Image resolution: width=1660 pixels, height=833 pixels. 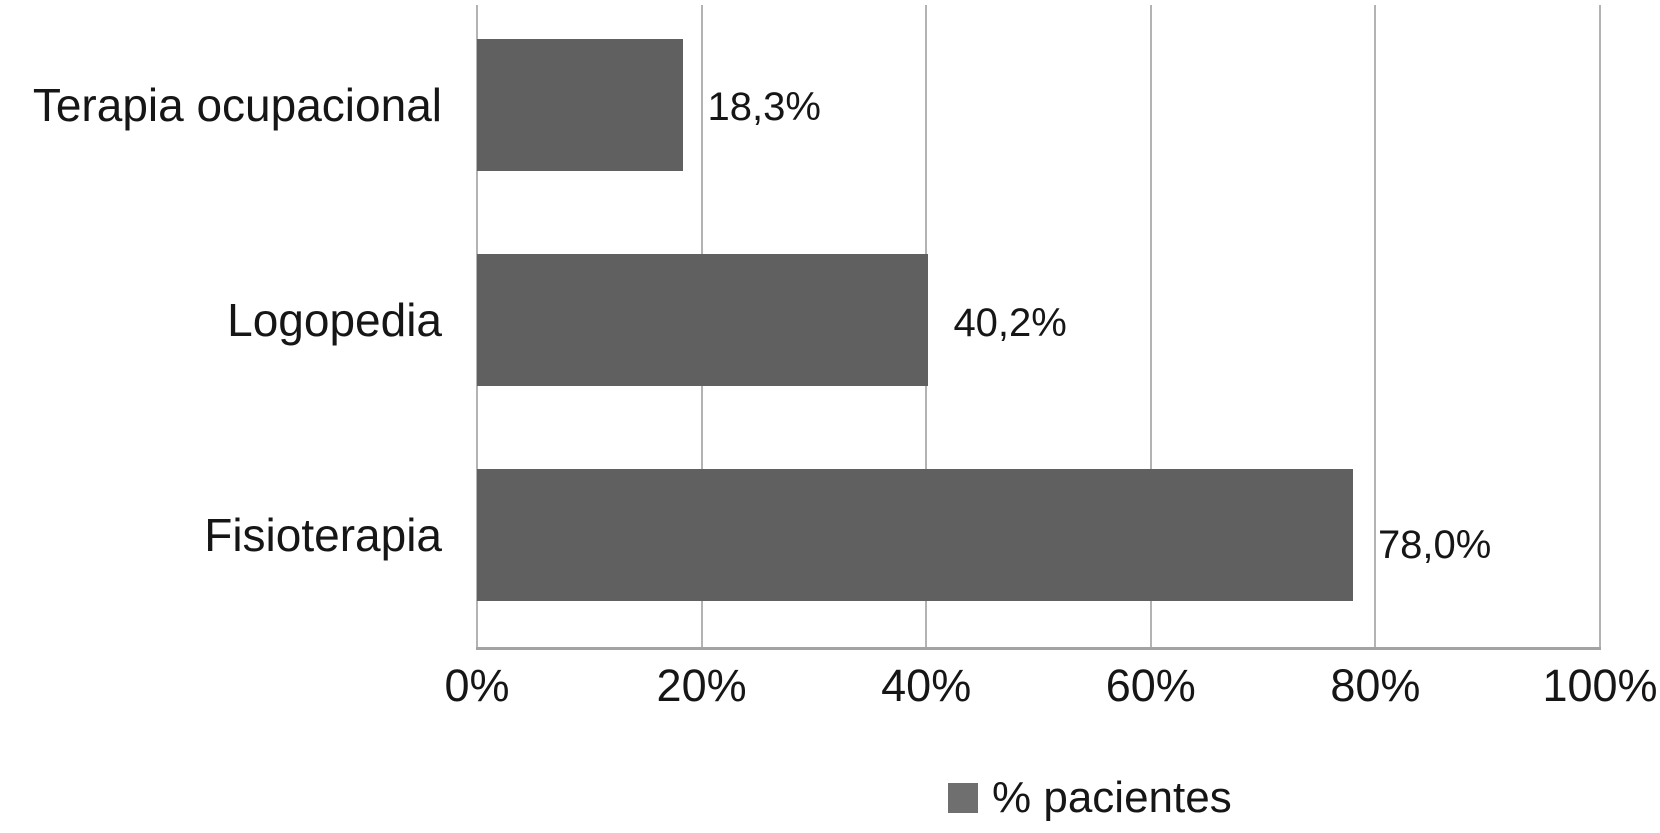 I want to click on bar-fisioterapia, so click(x=915, y=535).